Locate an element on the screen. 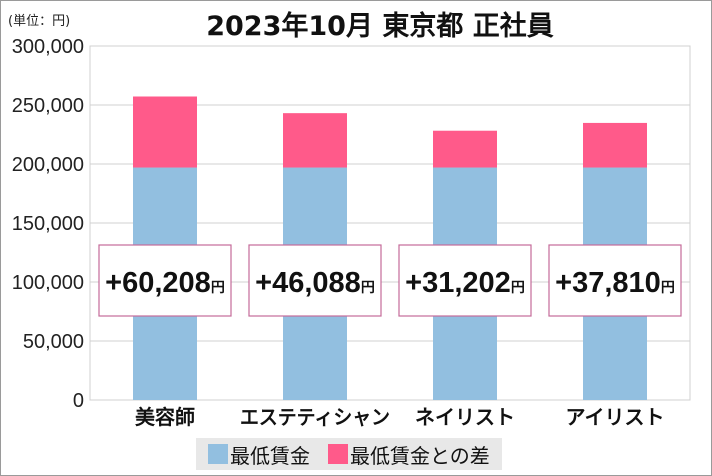 The image size is (712, 476). y-tick-label: 250,000 is located at coordinates (48, 106).